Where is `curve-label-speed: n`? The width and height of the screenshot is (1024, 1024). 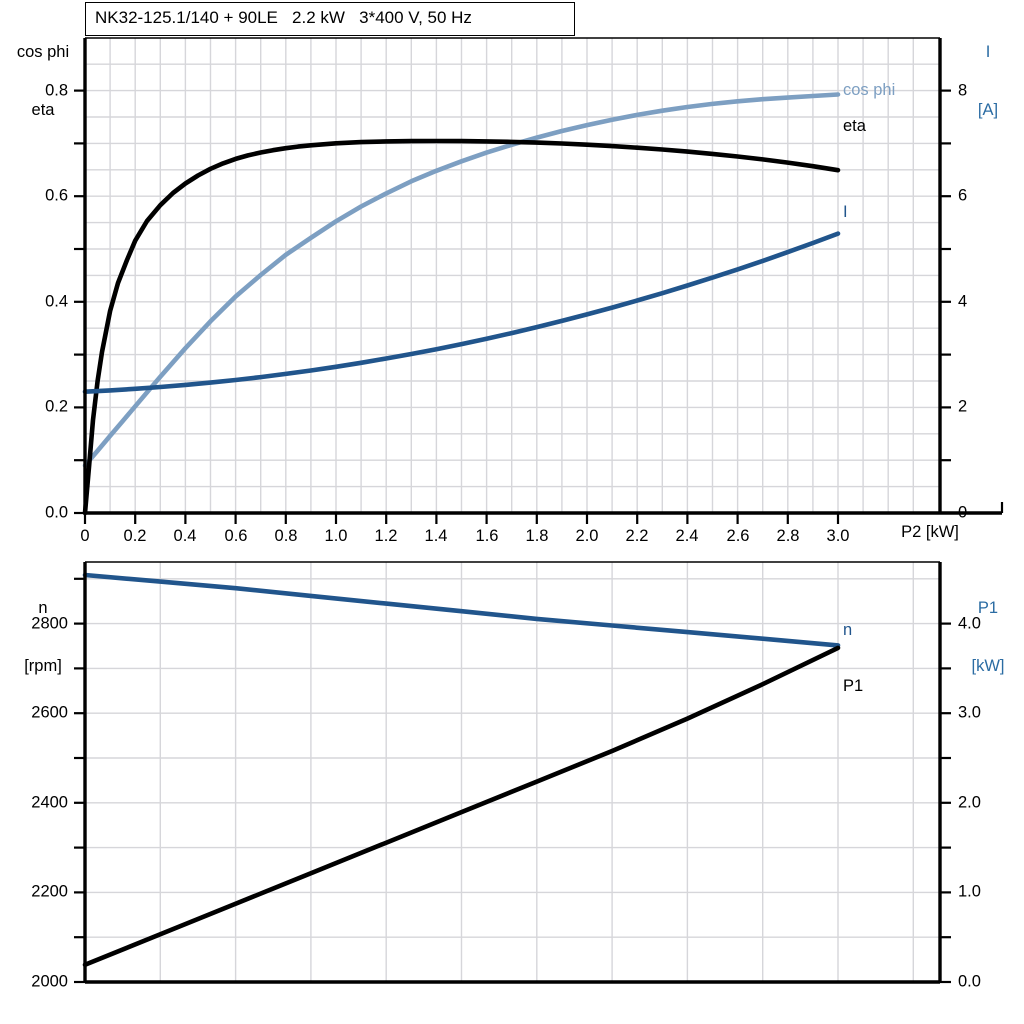 curve-label-speed: n is located at coordinates (848, 630).